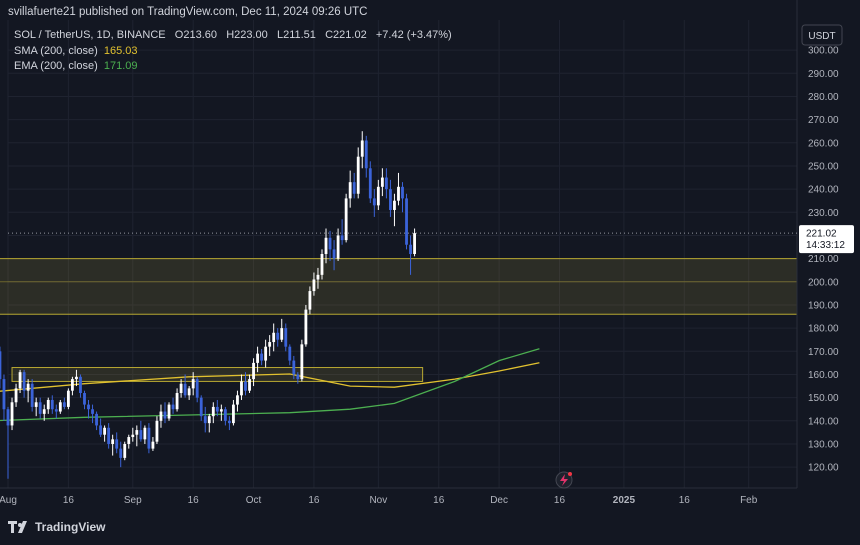 This screenshot has width=860, height=545. What do you see at coordinates (90, 35) in the screenshot?
I see `symbol-name: SOL / TetherUS, 1D, BINANCE` at bounding box center [90, 35].